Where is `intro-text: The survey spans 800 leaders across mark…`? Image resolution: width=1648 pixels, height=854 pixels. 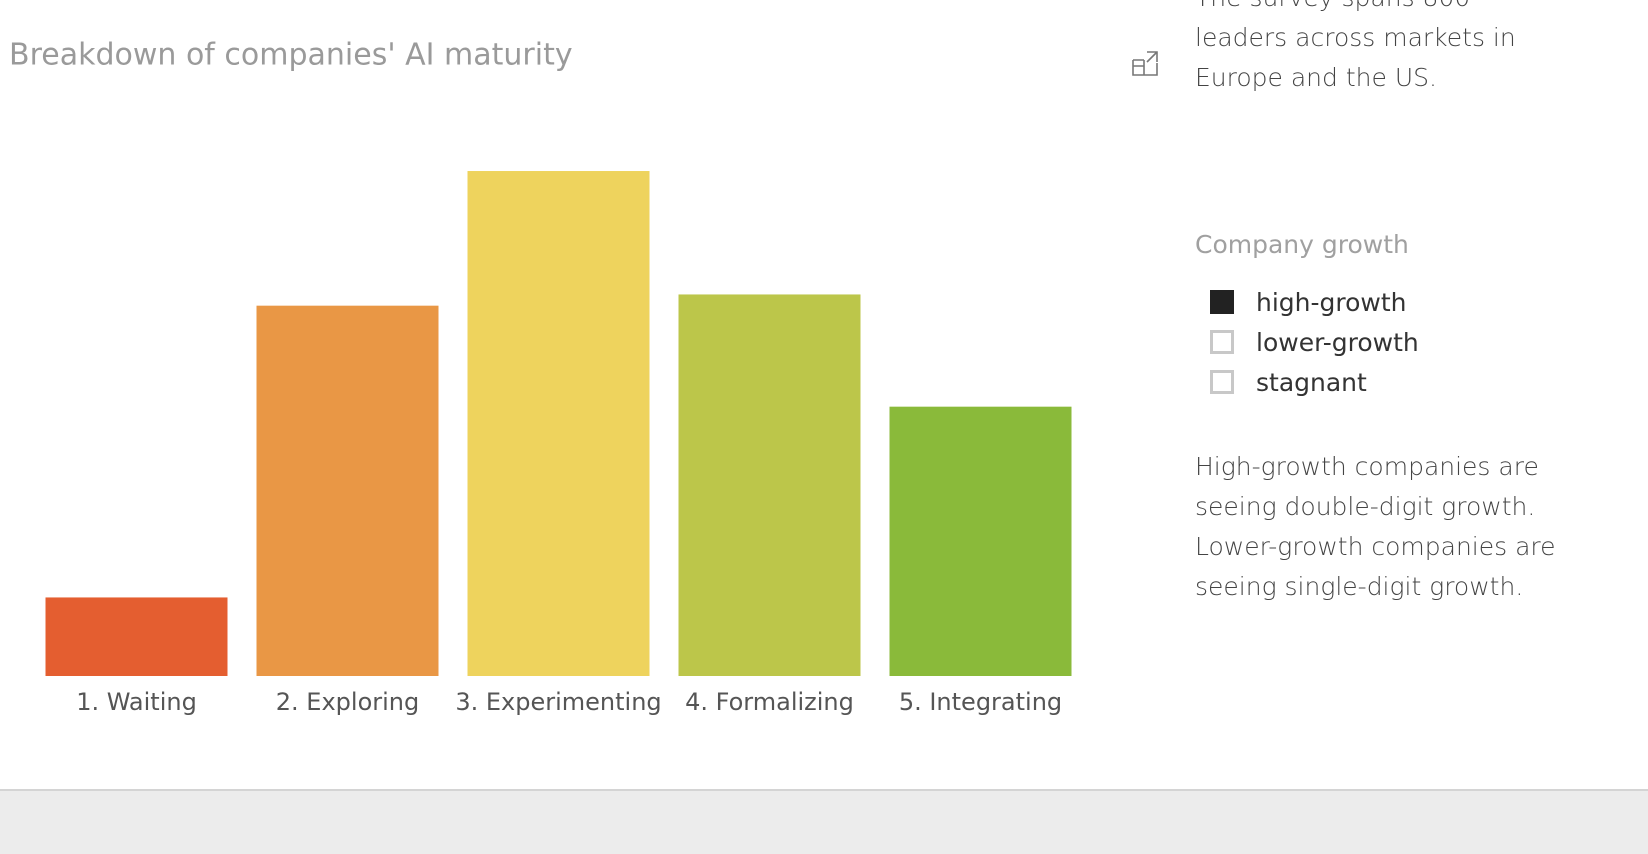
intro-text: The survey spans 800 leaders across mark… is located at coordinates (1355, 46).